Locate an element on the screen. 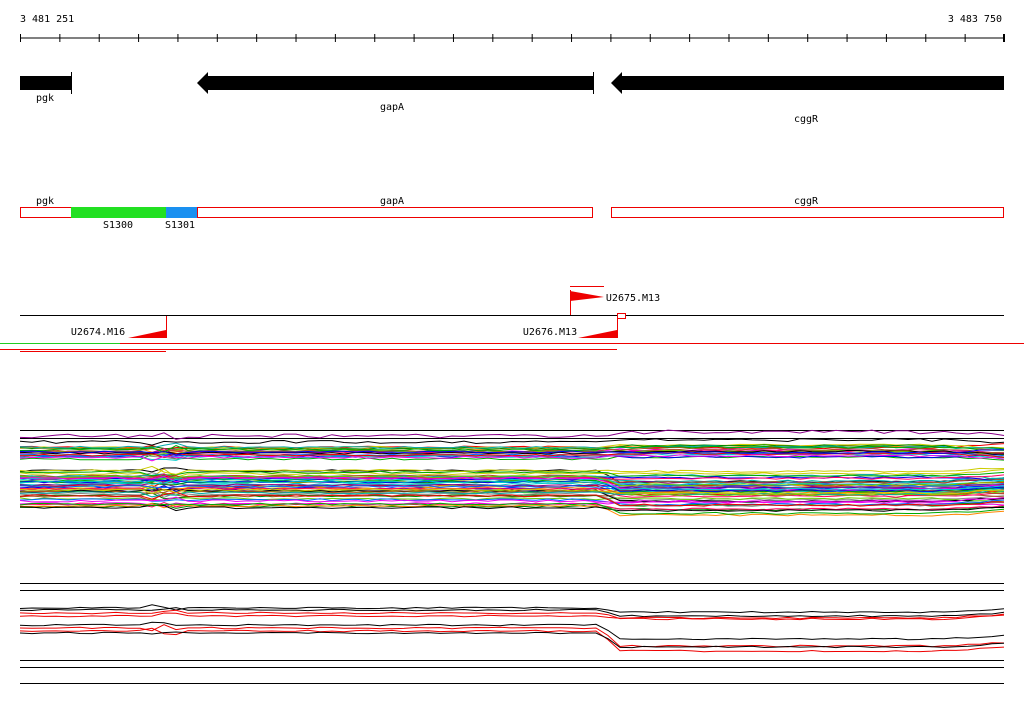 This screenshot has width=1024, height=714. segment-label: pgk is located at coordinates (45, 201).